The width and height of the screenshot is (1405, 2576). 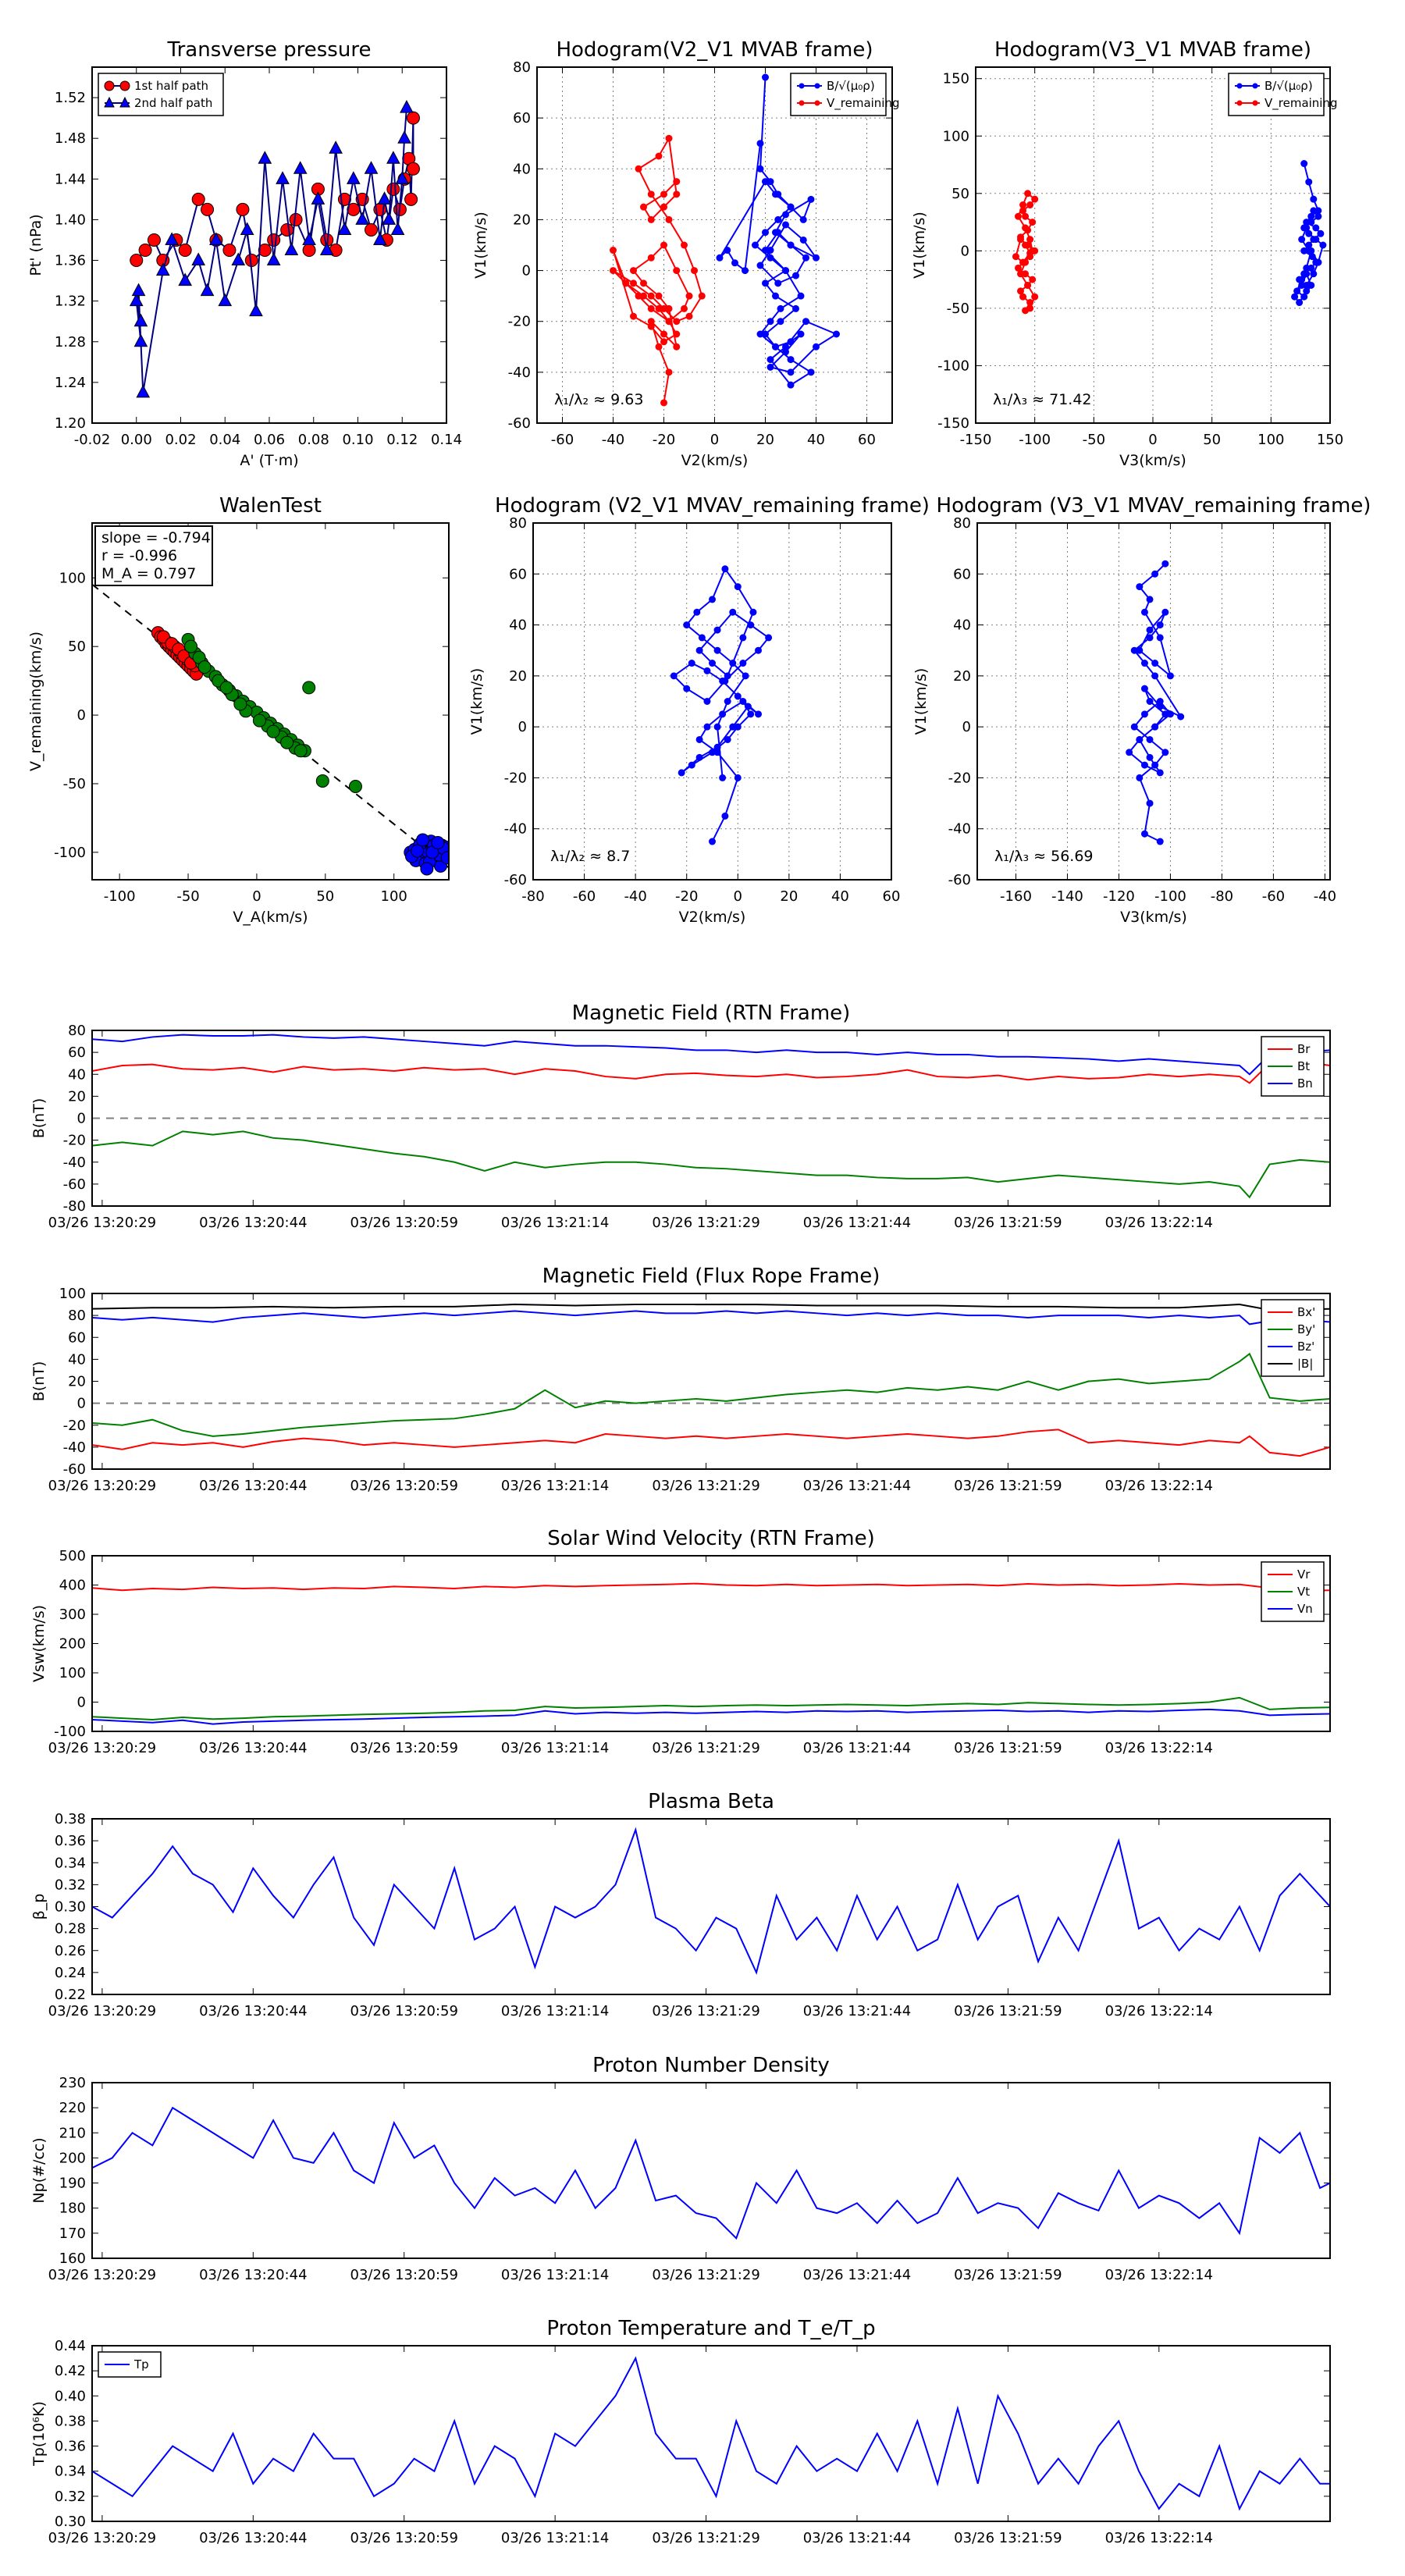 I want to click on series-blue-points, so click(x=426, y=854).